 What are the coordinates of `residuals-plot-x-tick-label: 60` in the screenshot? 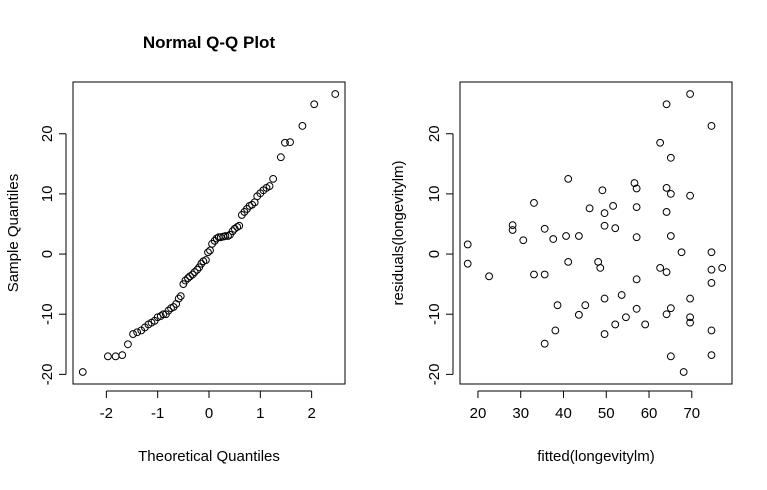 It's located at (649, 413).